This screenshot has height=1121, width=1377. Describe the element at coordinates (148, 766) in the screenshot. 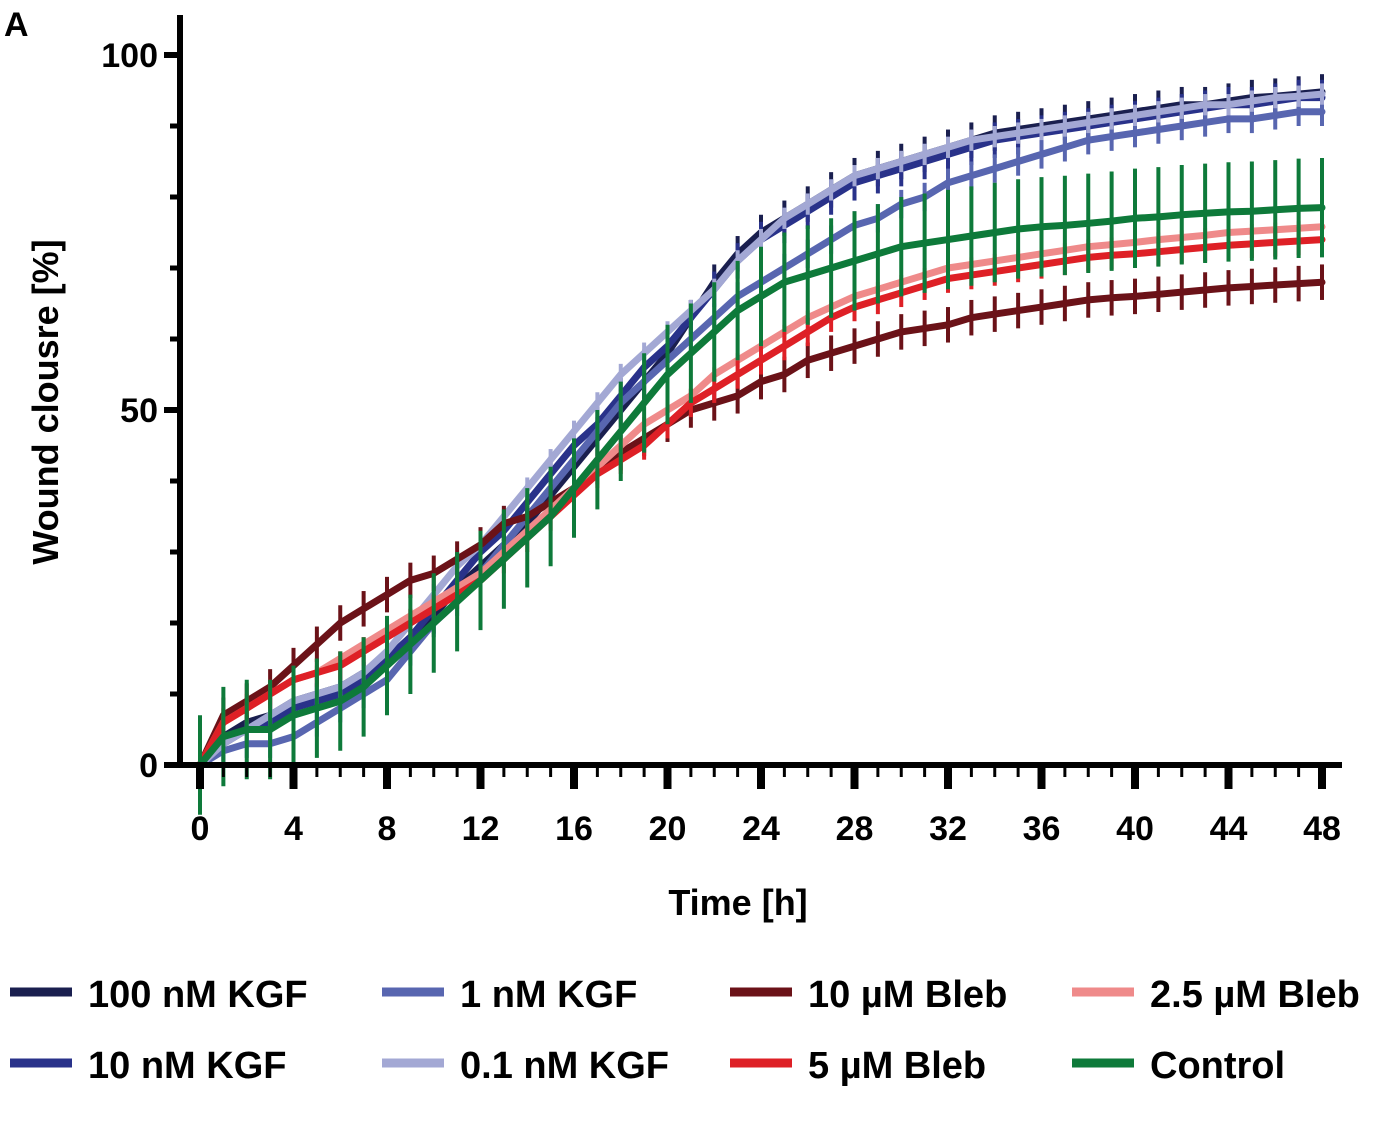

I see `y-tick-label: 0` at that location.